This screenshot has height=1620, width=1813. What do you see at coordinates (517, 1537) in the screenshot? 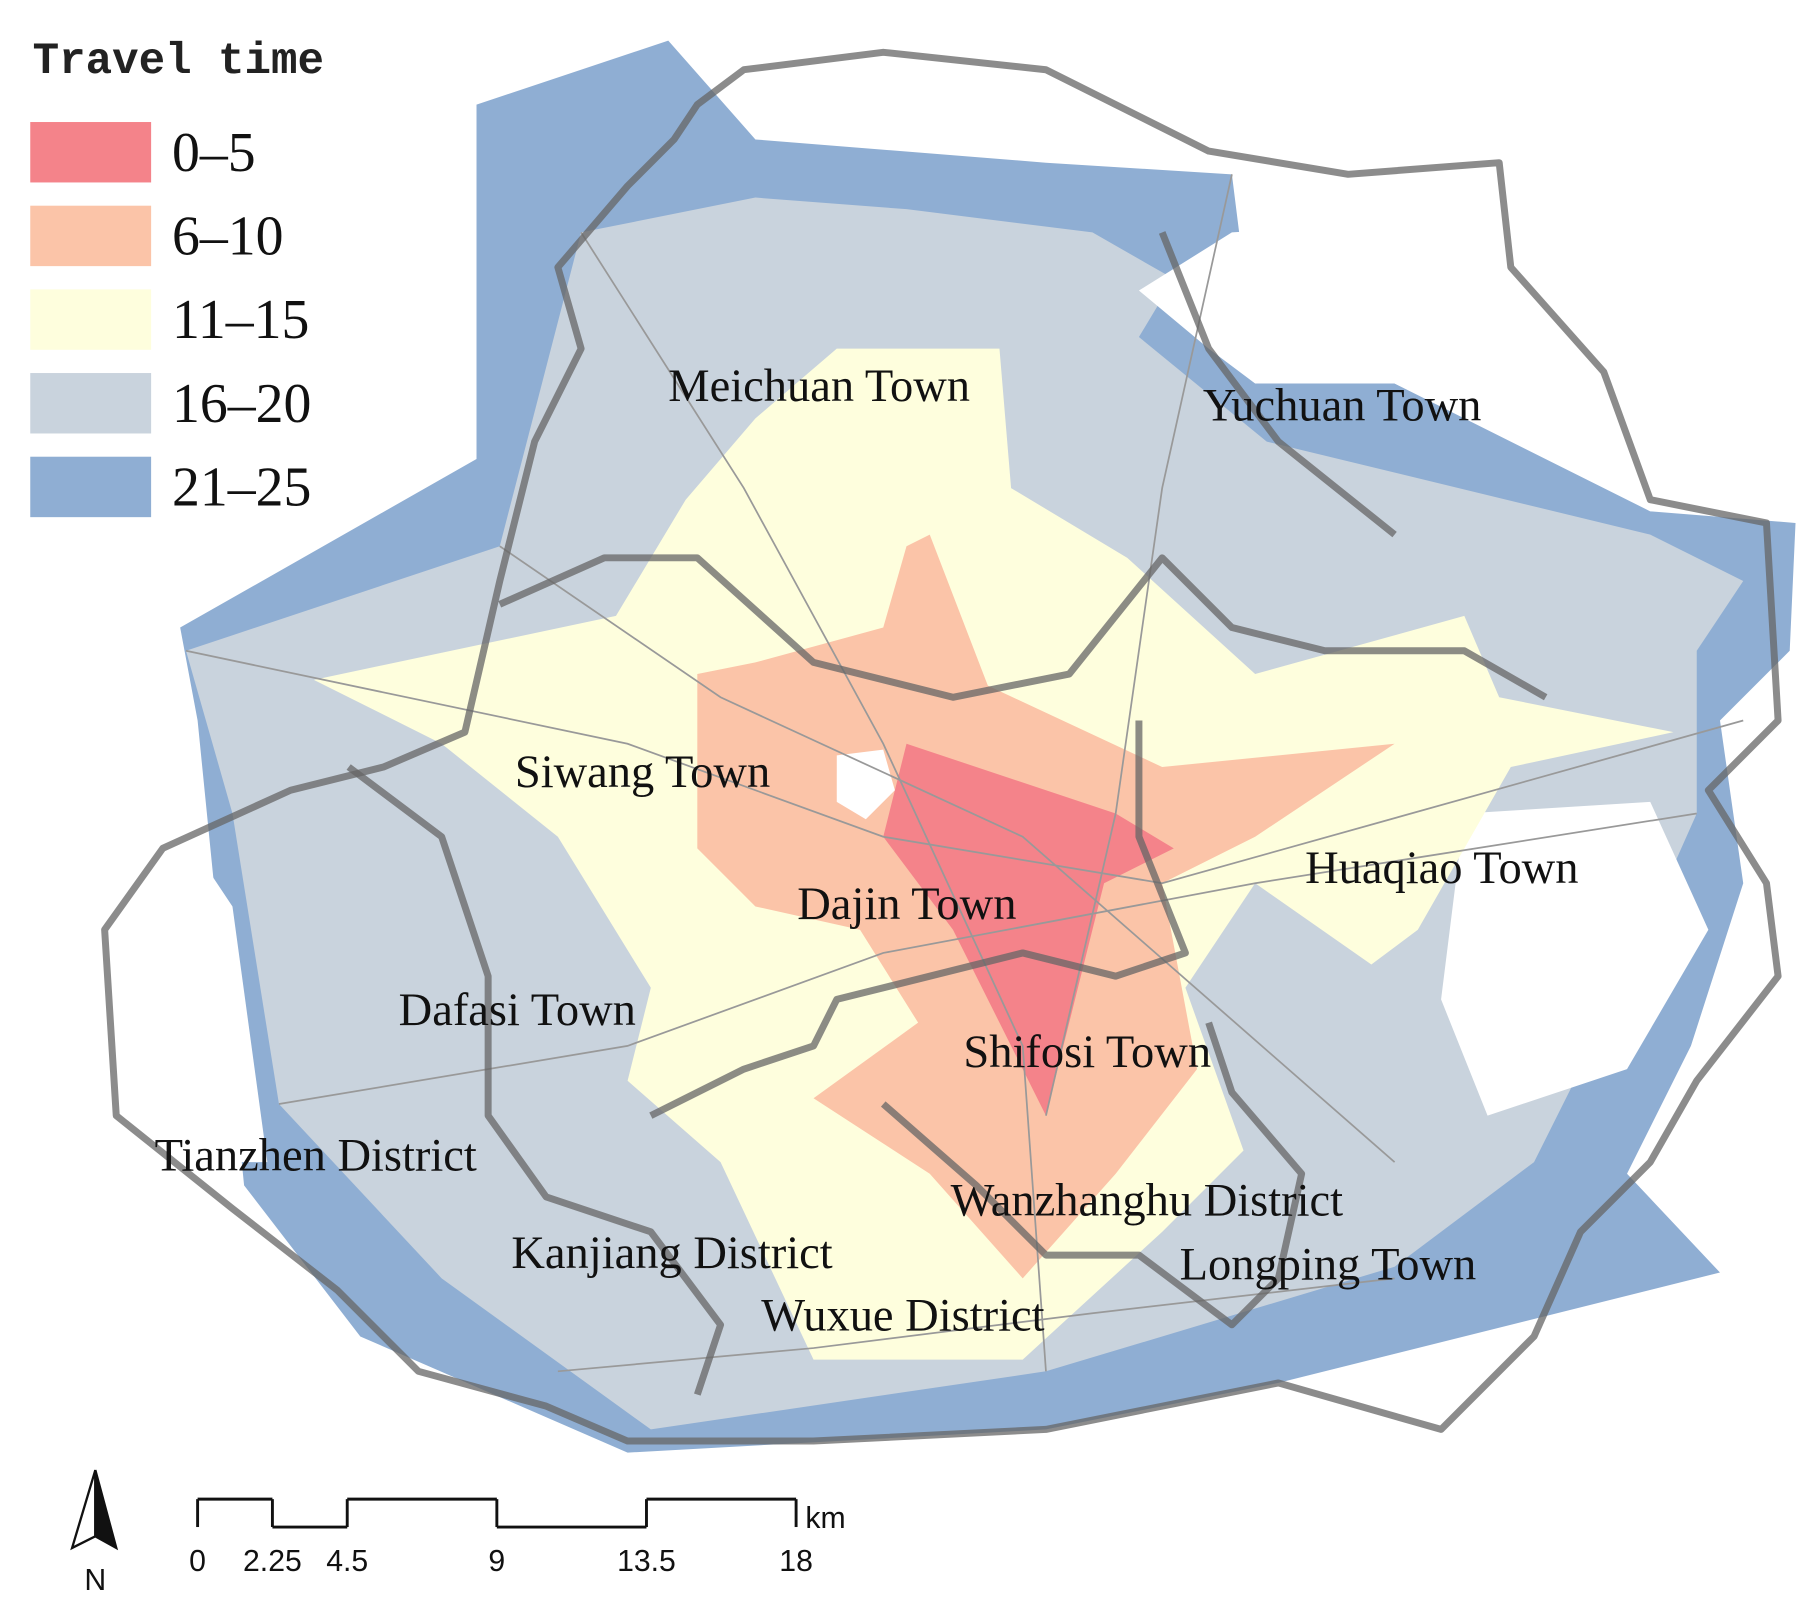
I see `scale-bar: 0 2.25 4.5 9 13.5 18 km` at bounding box center [517, 1537].